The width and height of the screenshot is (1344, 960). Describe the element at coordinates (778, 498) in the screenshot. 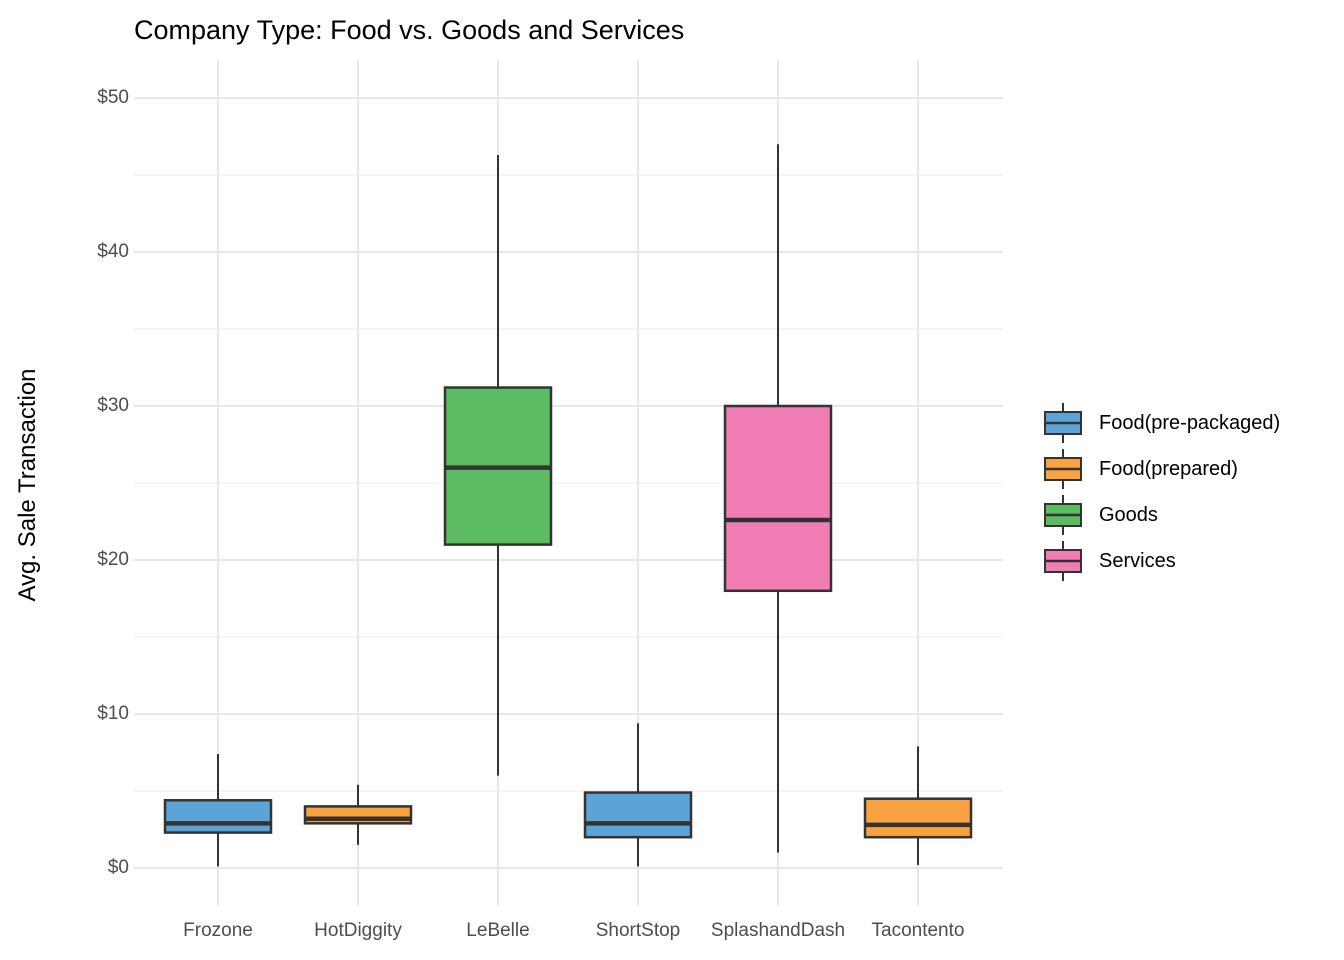

I see `box-splashanddash` at that location.